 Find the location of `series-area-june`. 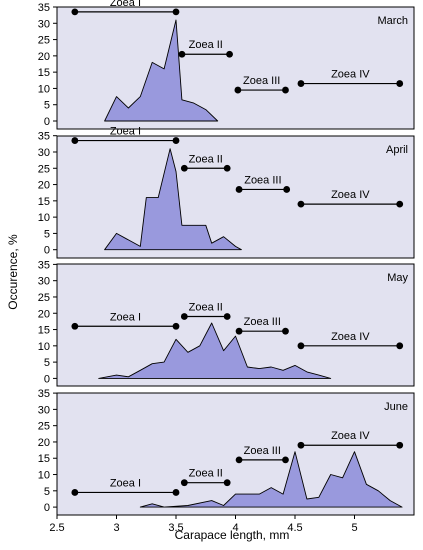

series-area-june is located at coordinates (271, 479).